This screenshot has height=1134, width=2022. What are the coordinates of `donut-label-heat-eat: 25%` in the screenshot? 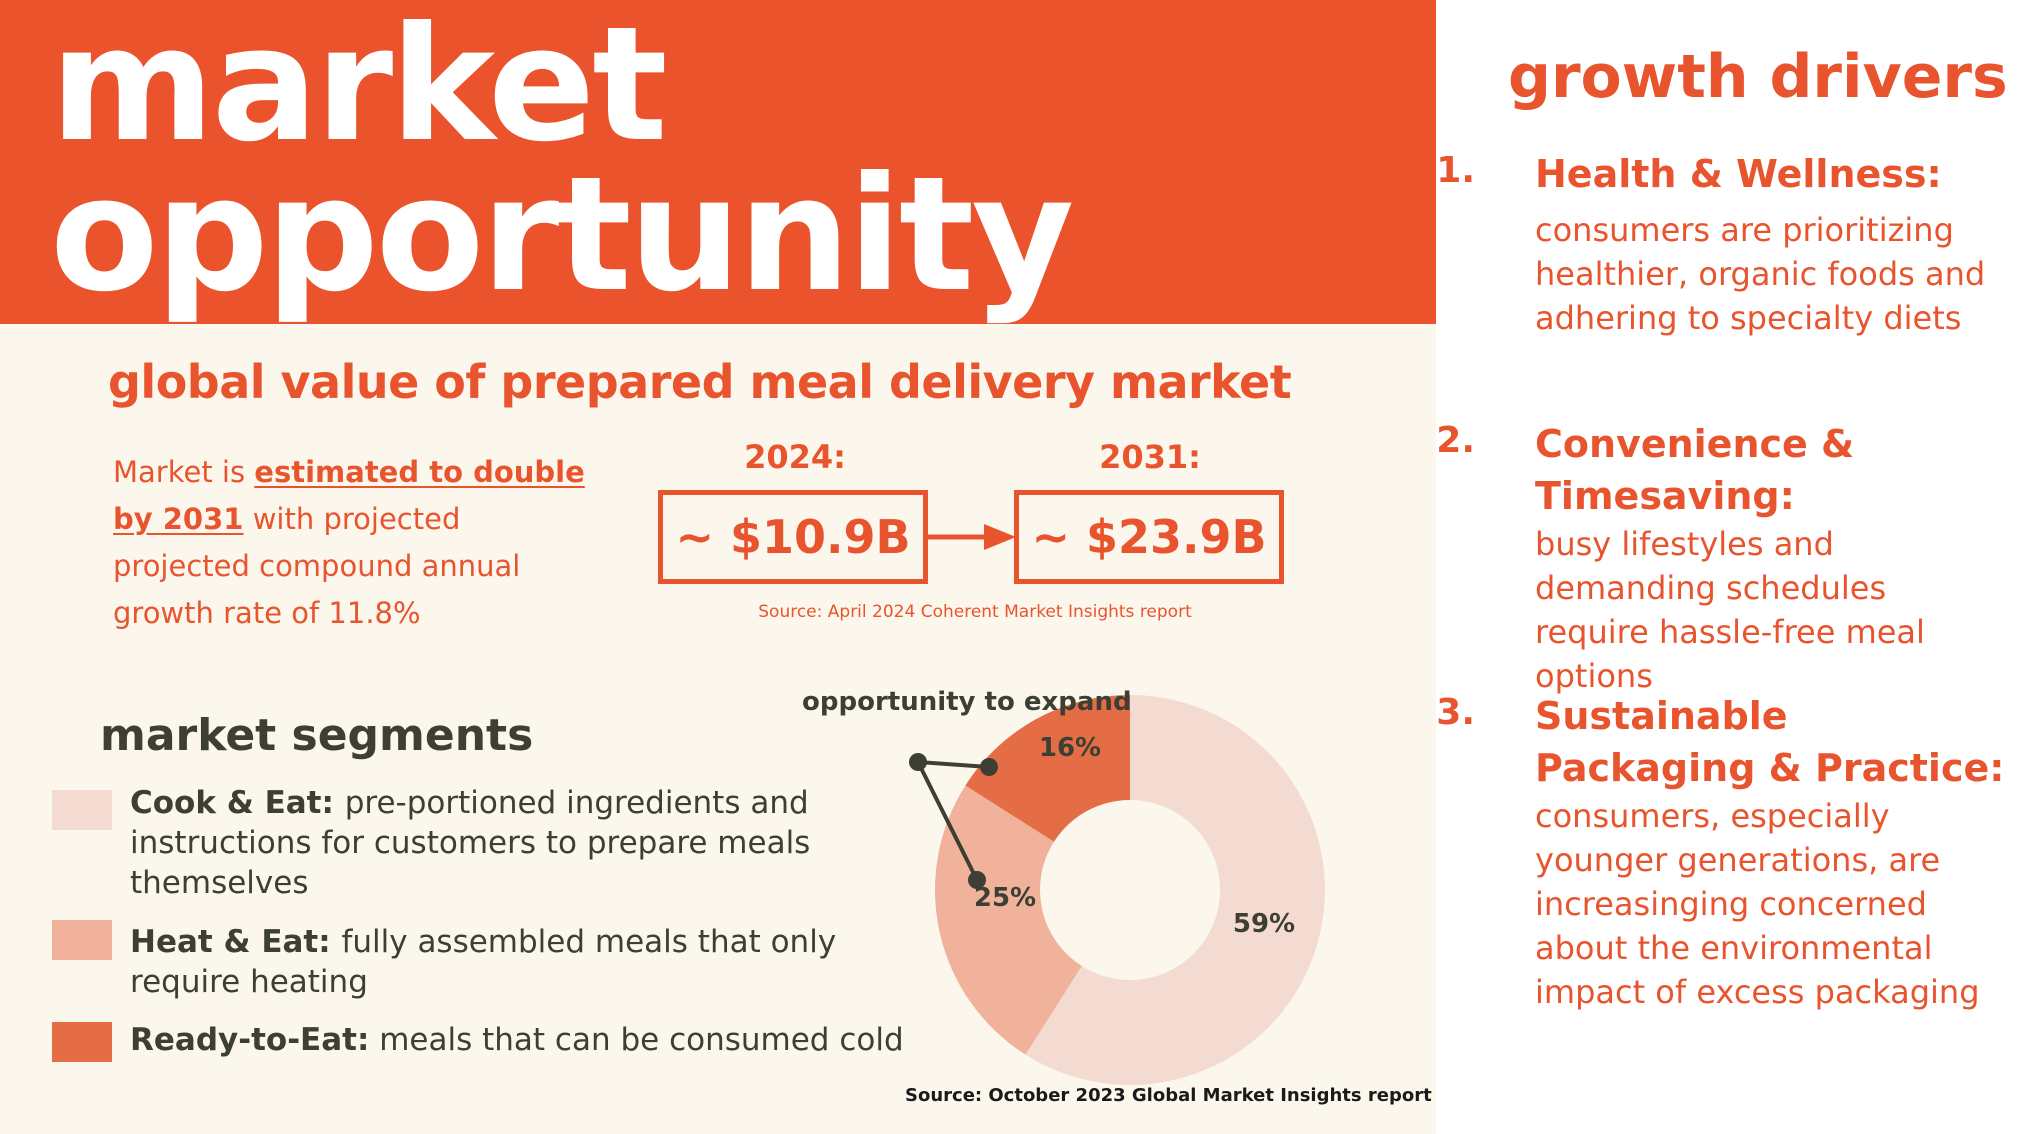 It's located at (1005, 898).